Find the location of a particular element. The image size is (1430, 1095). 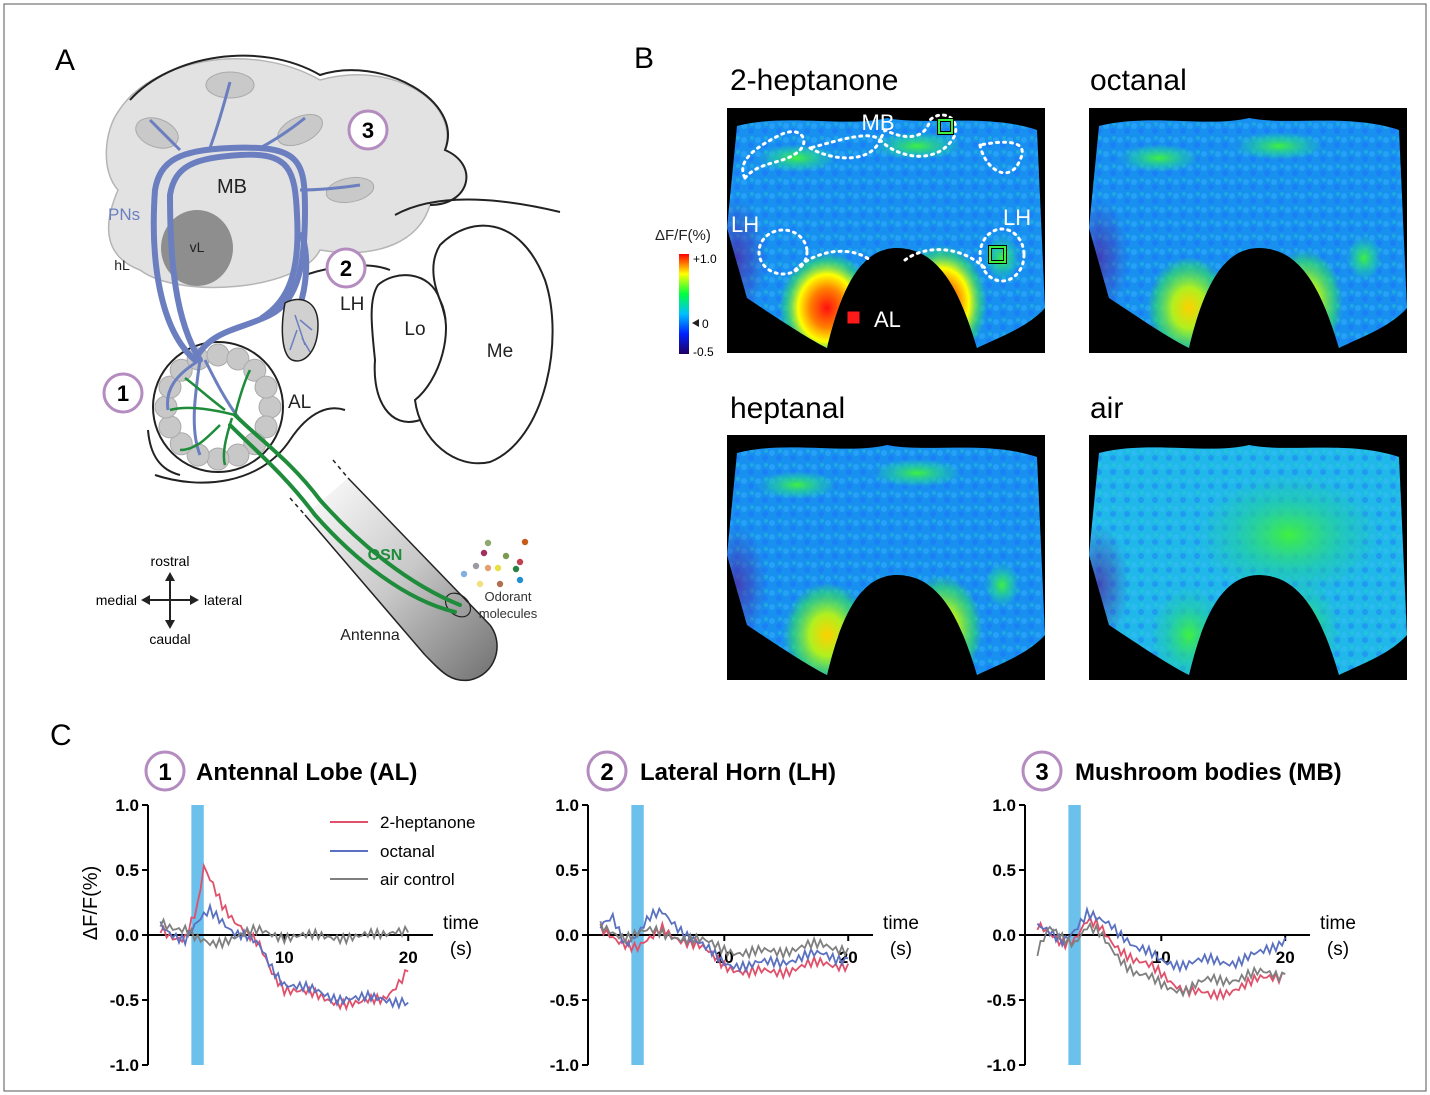

glomeruli is located at coordinates (218, 407).